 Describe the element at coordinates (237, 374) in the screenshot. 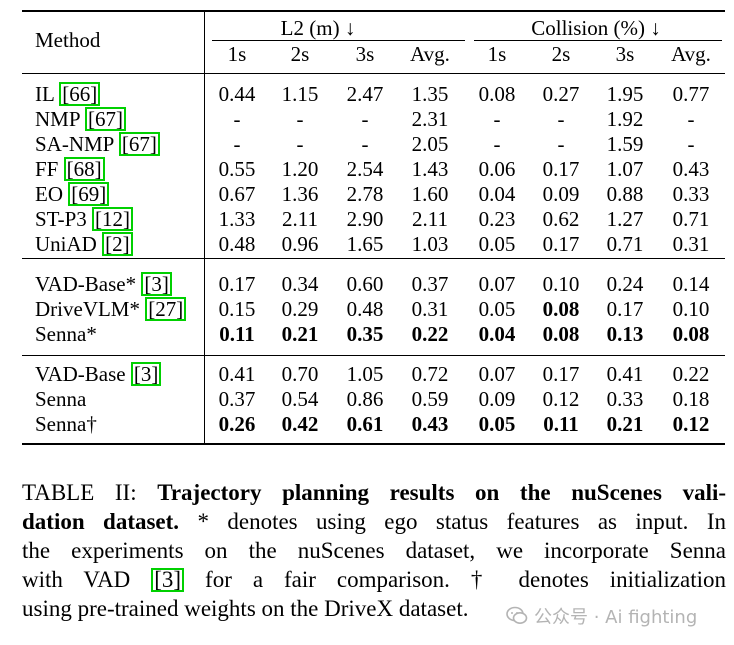

I see `value-cell: 0.41` at that location.